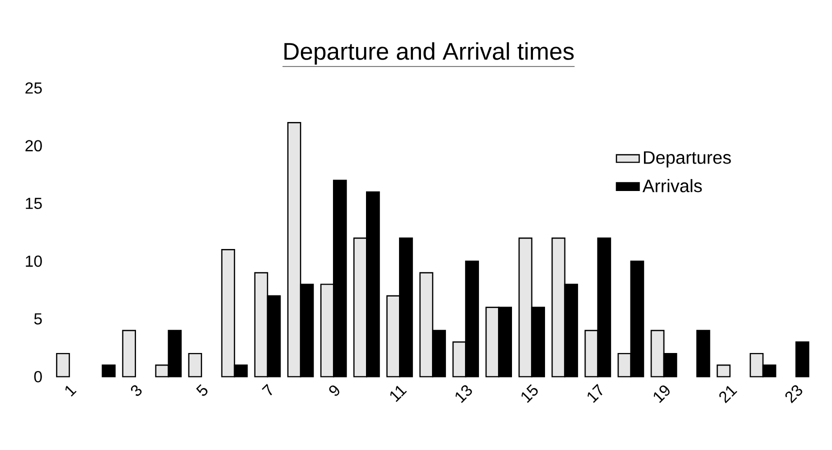 The image size is (832, 450). I want to click on y-tick-label: 10, so click(34, 261).